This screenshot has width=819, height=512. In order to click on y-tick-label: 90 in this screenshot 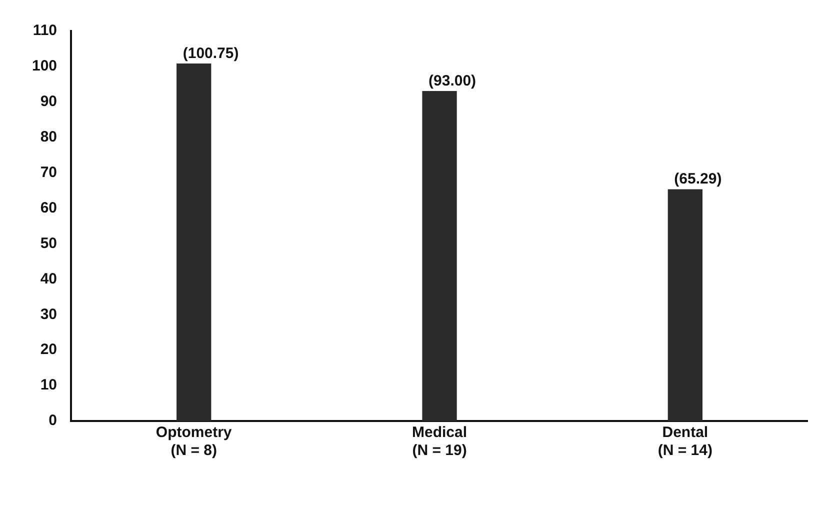, I will do `click(49, 101)`.